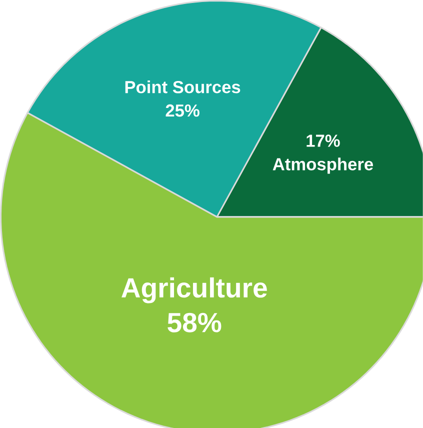 The image size is (423, 428). Describe the element at coordinates (323, 166) in the screenshot. I see `slice-label: Atmosphere` at that location.